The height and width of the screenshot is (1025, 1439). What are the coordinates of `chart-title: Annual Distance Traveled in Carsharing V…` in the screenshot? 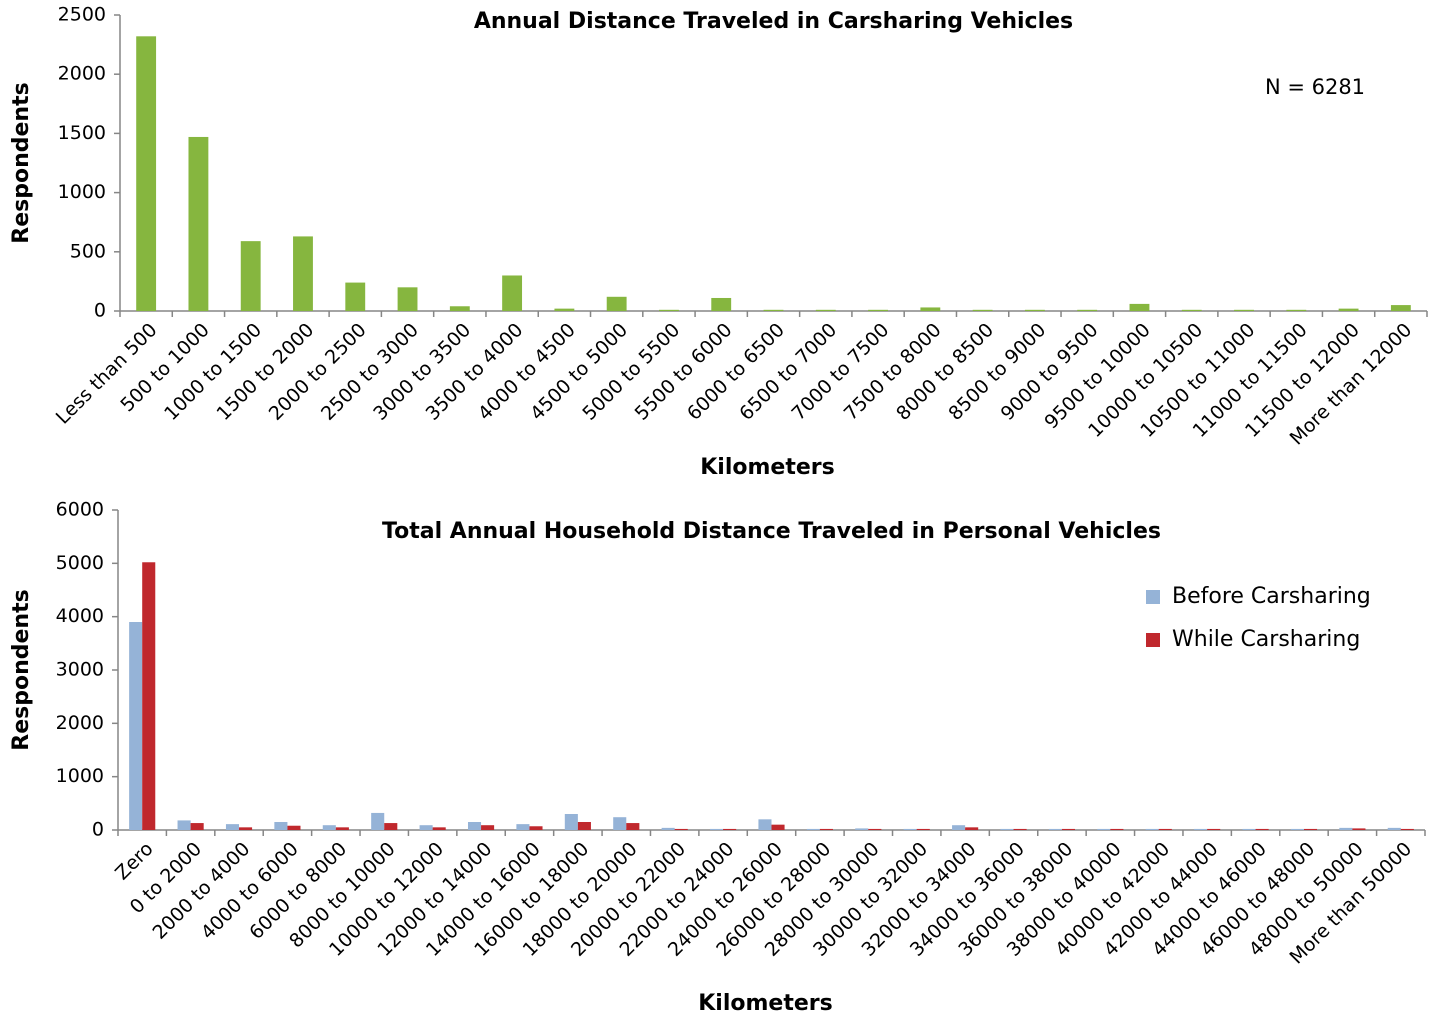 It's located at (773, 21).